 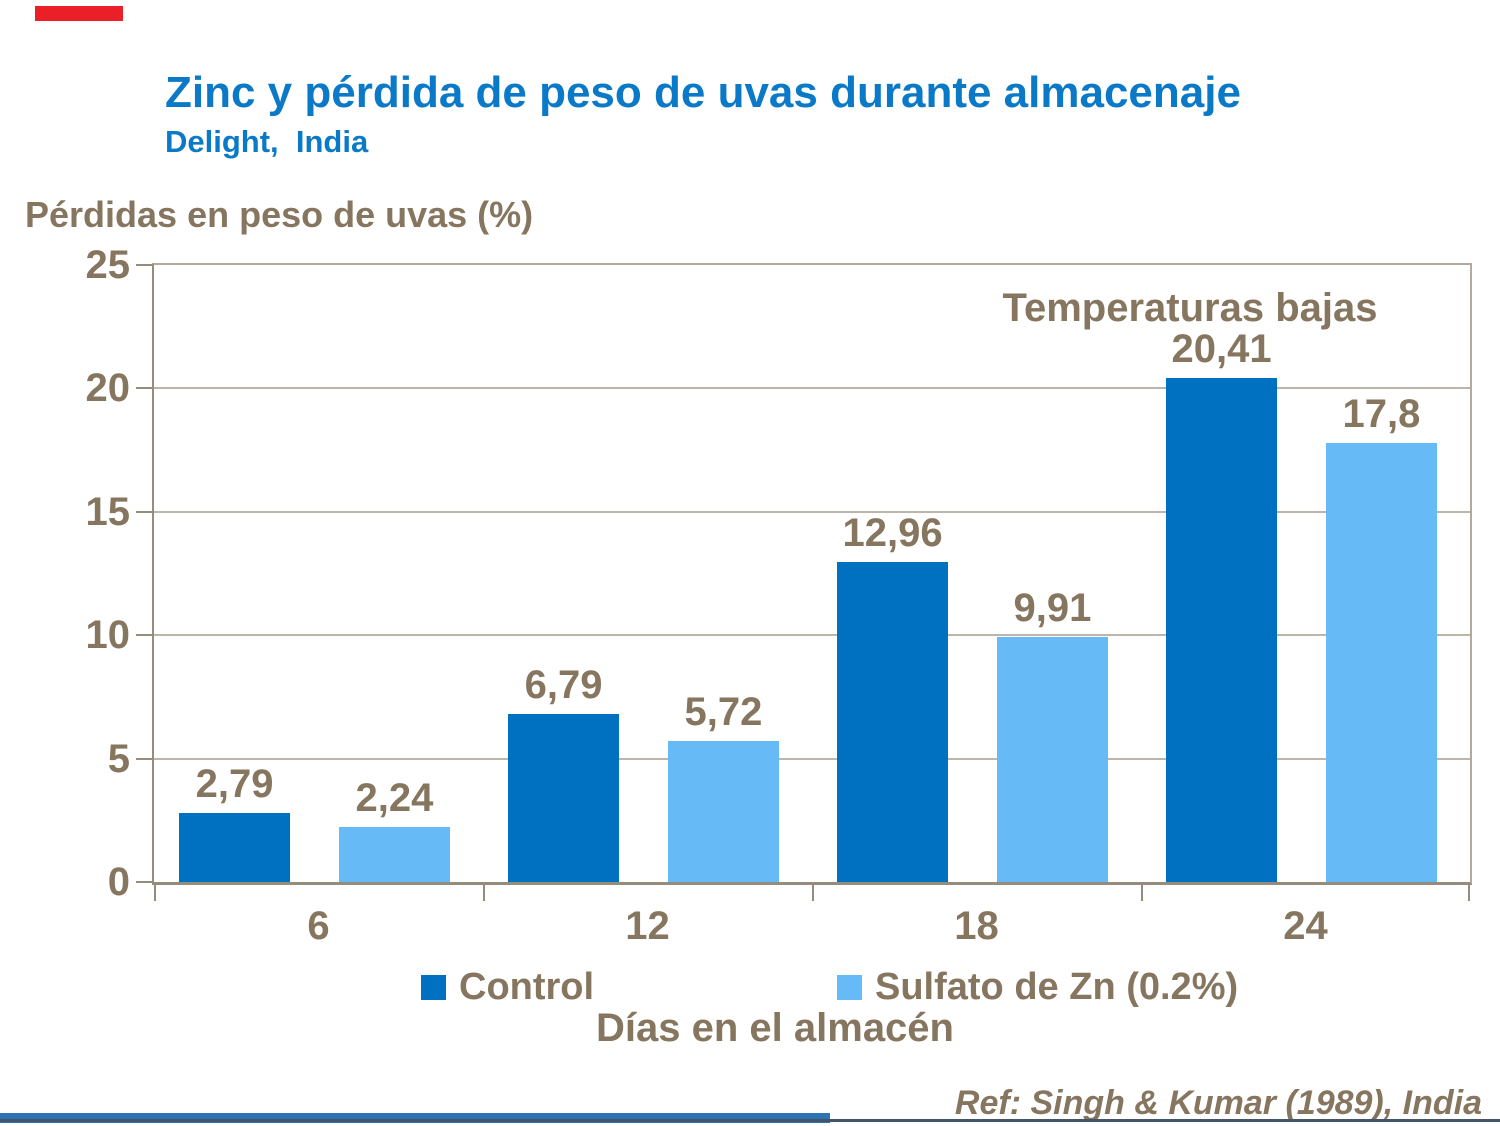 What do you see at coordinates (267, 141) in the screenshot?
I see `page-subtitle: Delight, India` at bounding box center [267, 141].